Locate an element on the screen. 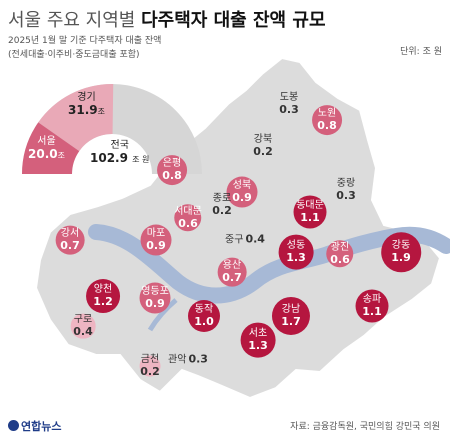 The image size is (450, 440). gyeonggi-label: 경기 is located at coordinates (86, 97).